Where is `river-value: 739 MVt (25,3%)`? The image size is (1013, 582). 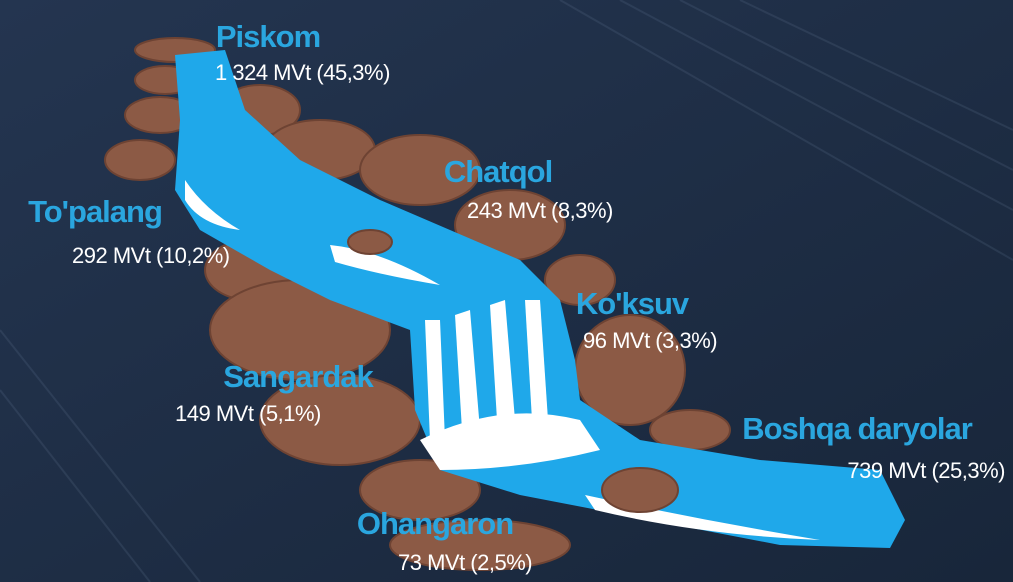
river-value: 739 MVt (25,3%) is located at coordinates (926, 470).